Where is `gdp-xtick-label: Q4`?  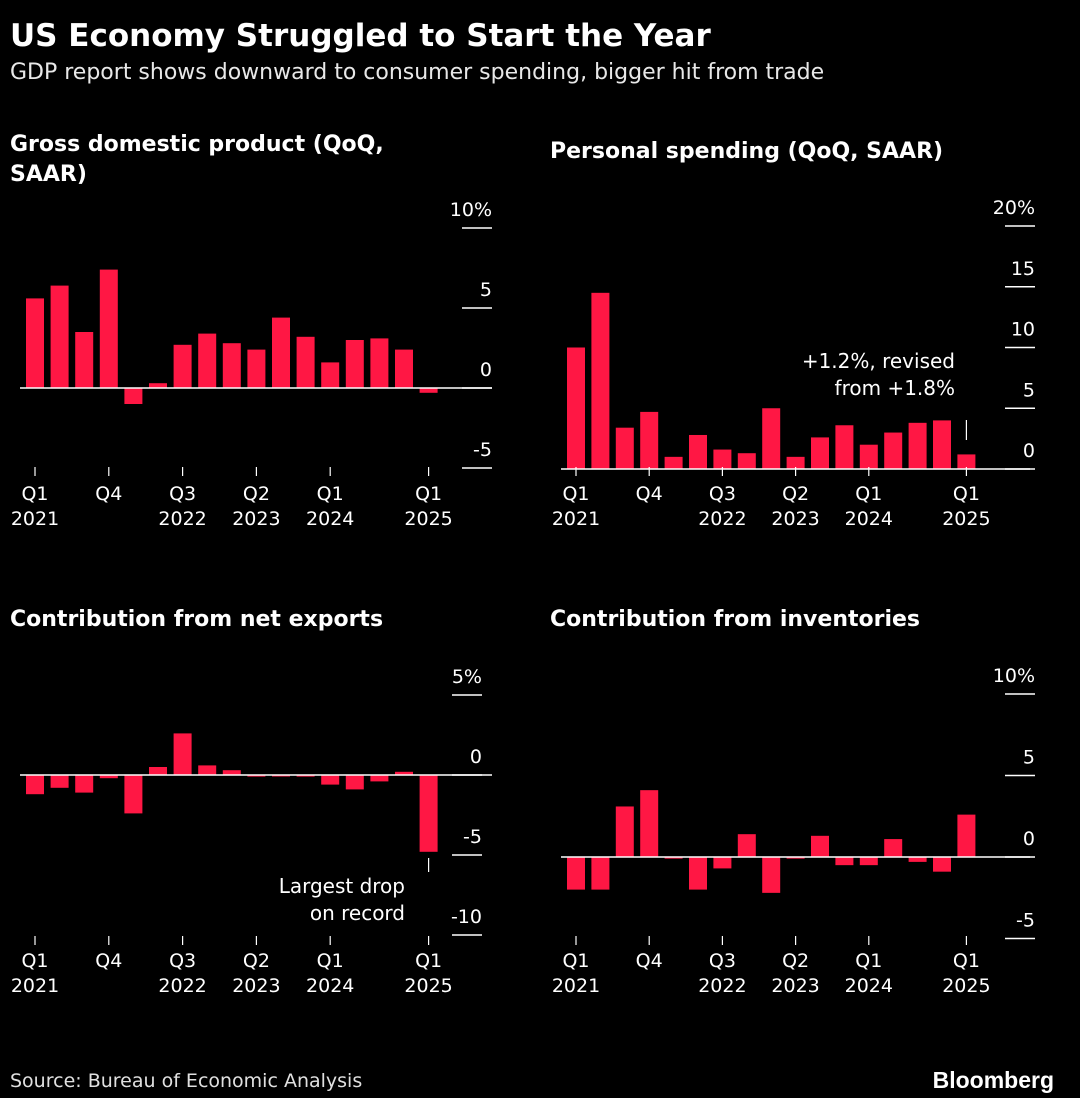
gdp-xtick-label: Q4 is located at coordinates (108, 494).